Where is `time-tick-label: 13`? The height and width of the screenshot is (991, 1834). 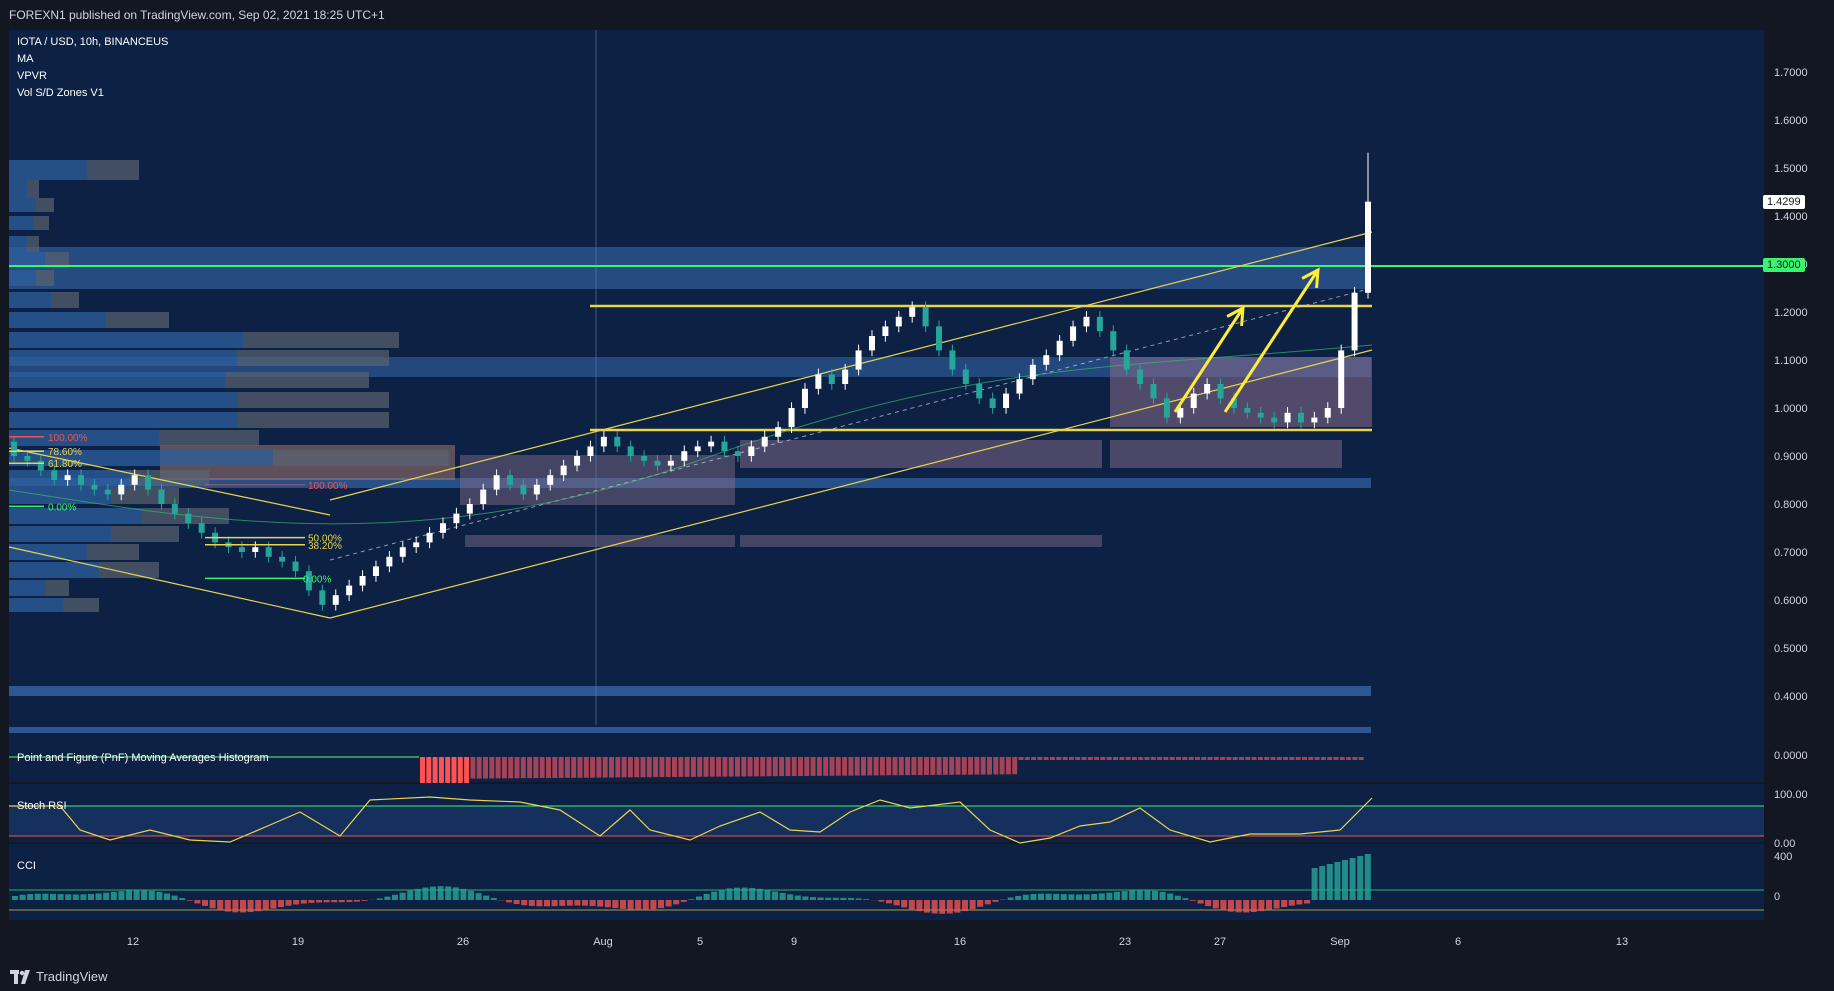
time-tick-label: 13 is located at coordinates (1622, 942).